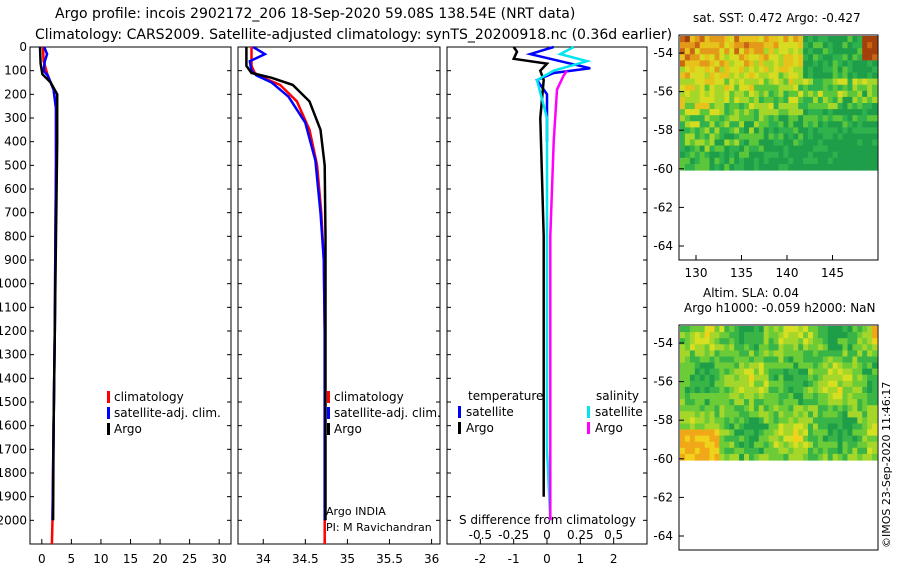 The image size is (900, 580). Describe the element at coordinates (347, 559) in the screenshot. I see `x-tick-label: 35` at that location.